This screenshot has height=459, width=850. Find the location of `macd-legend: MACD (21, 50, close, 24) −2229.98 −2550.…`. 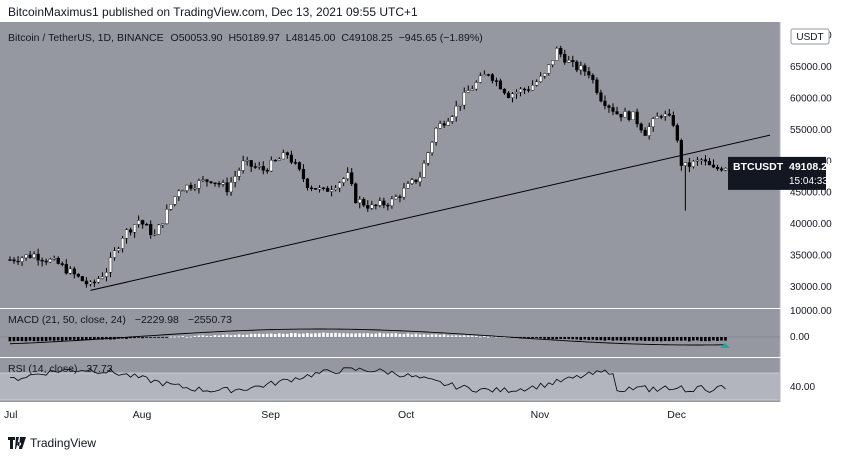

macd-legend: MACD (21, 50, close, 24) −2229.98 −2550.… is located at coordinates (120, 320).